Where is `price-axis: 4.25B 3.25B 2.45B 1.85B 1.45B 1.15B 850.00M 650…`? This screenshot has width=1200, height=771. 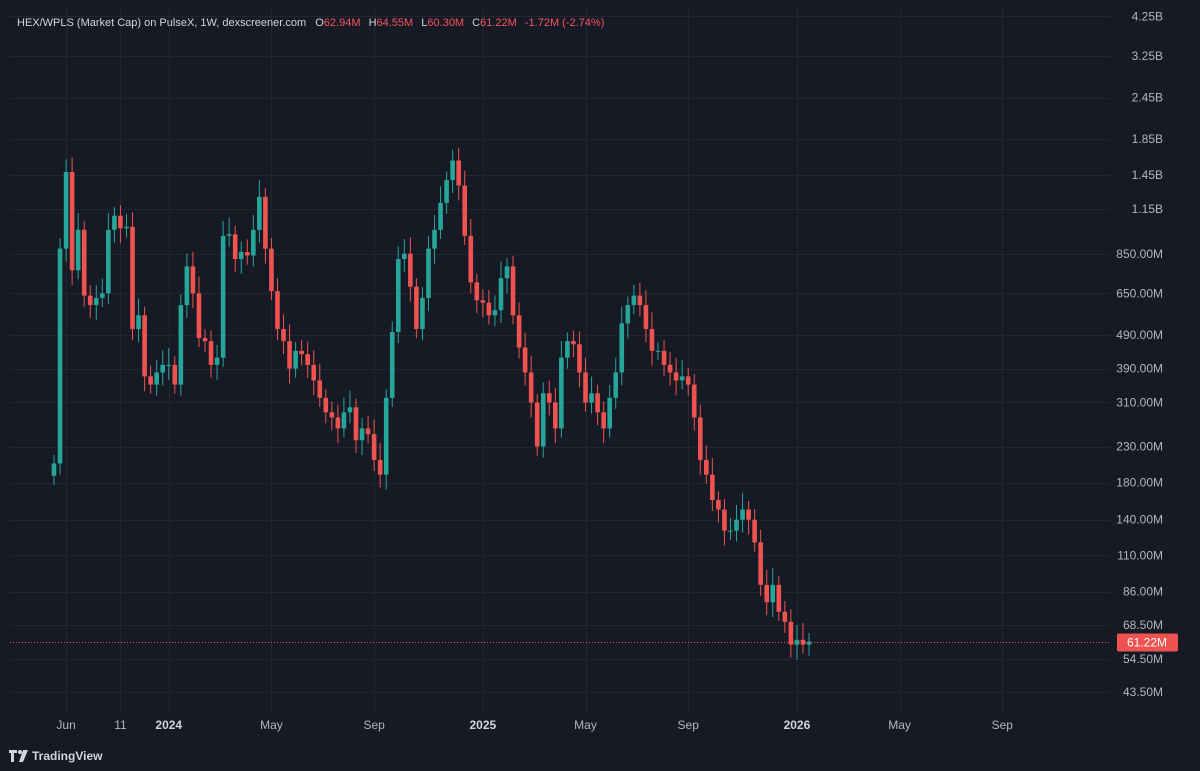
price-axis: 4.25B 3.25B 2.45B 1.85B 1.45B 1.15B 850.00M 650… is located at coordinates (1139, 354).